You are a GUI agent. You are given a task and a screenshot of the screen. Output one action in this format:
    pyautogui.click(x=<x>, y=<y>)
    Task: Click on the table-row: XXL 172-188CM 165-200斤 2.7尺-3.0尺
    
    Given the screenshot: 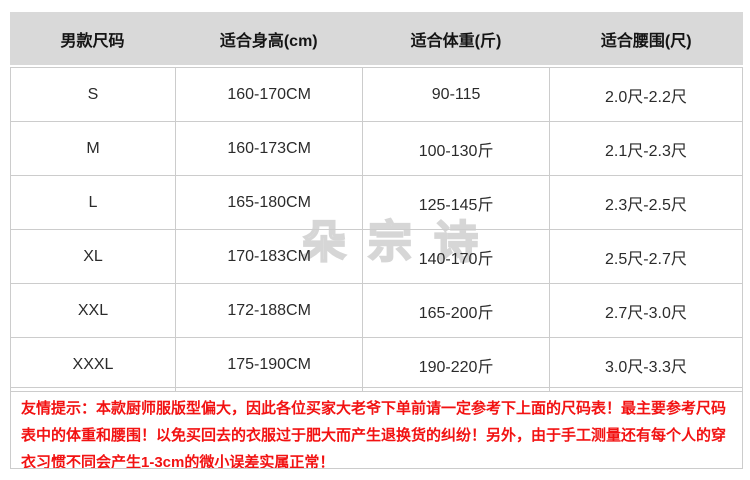 What is the action you would take?
    pyautogui.click(x=377, y=310)
    